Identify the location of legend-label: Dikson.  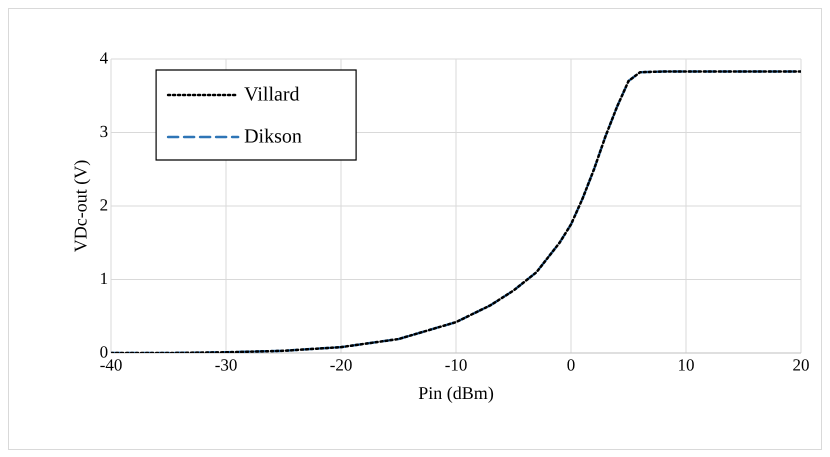
(273, 136).